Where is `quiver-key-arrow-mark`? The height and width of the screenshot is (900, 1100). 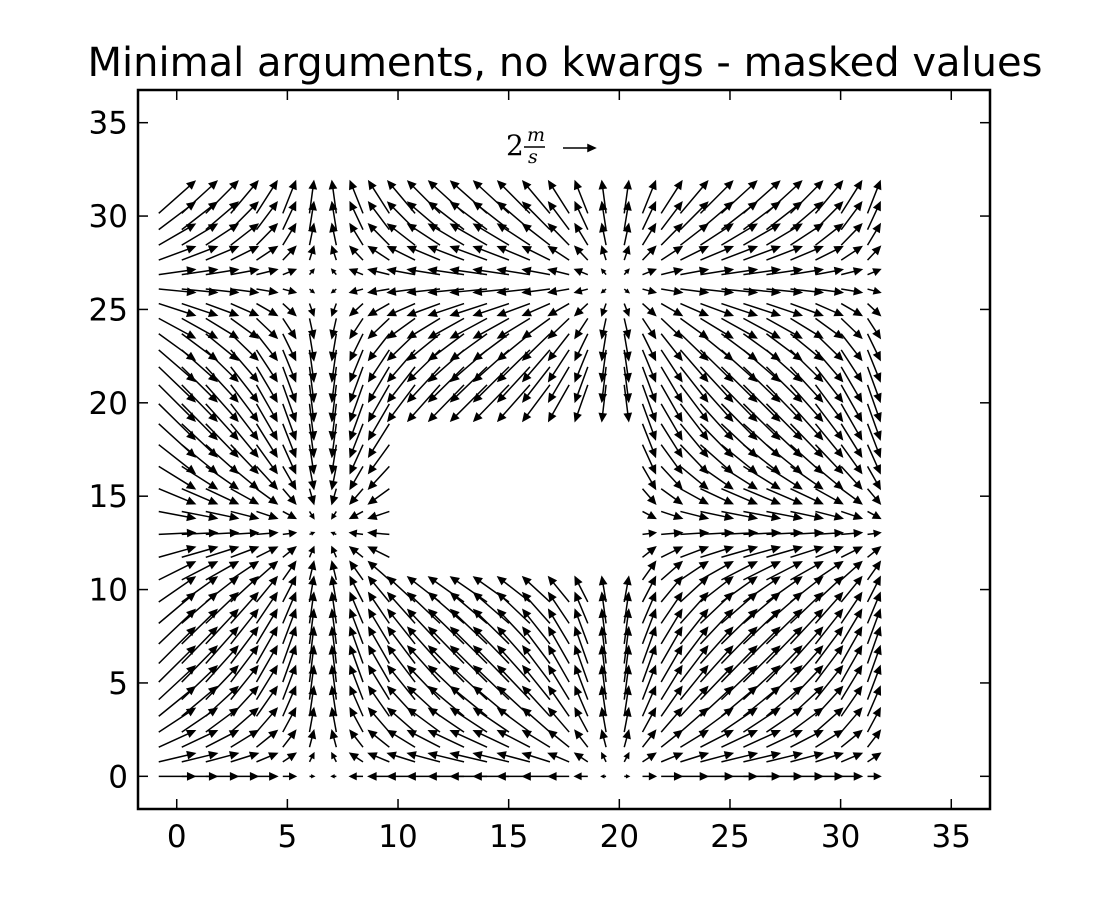
quiver-key-arrow-mark is located at coordinates (580, 148).